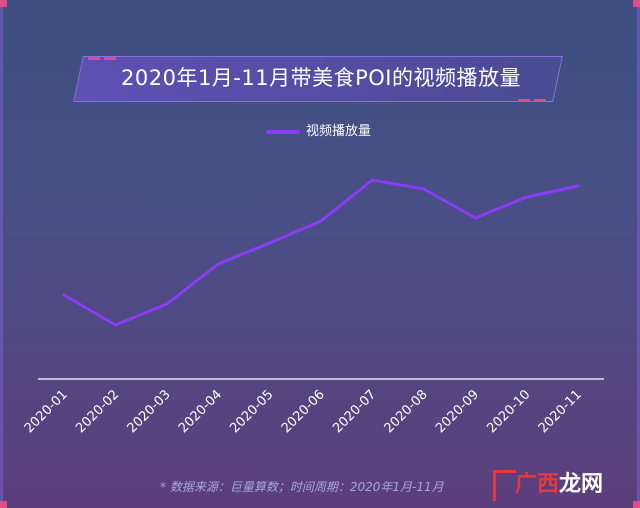 This screenshot has width=640, height=508. Describe the element at coordinates (321, 78) in the screenshot. I see `chart-title: 2020年1月-11月带美食POI的视频播放量` at that location.